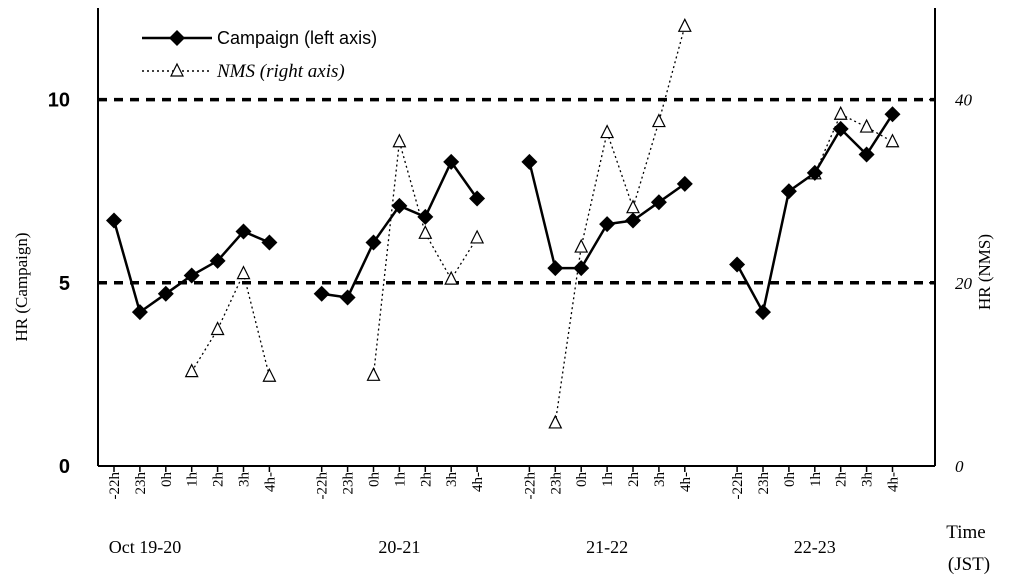 The image size is (1011, 579). I want to click on legend-nms-label: NMS (right axis), so click(280, 71).